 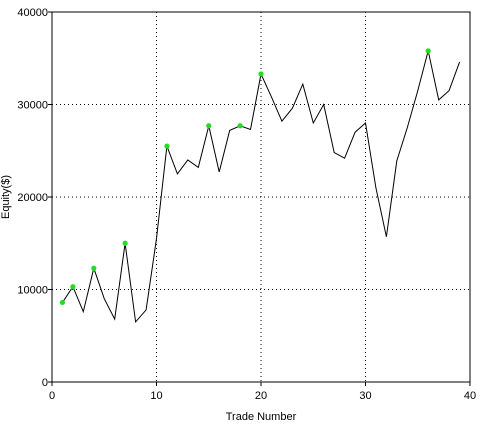 What do you see at coordinates (45, 383) in the screenshot?
I see `y-tick-label-0: 0` at bounding box center [45, 383].